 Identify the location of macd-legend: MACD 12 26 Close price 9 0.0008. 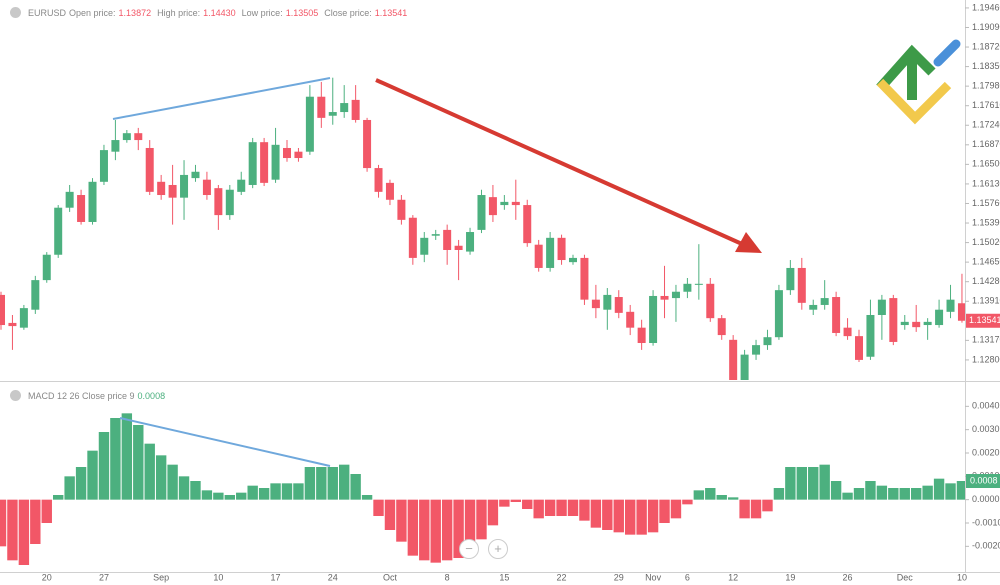
(89, 395).